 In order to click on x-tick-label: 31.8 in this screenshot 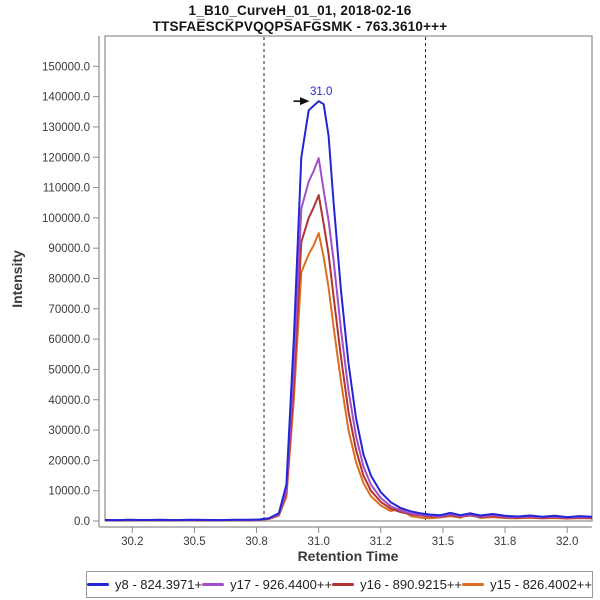, I will do `click(505, 542)`.